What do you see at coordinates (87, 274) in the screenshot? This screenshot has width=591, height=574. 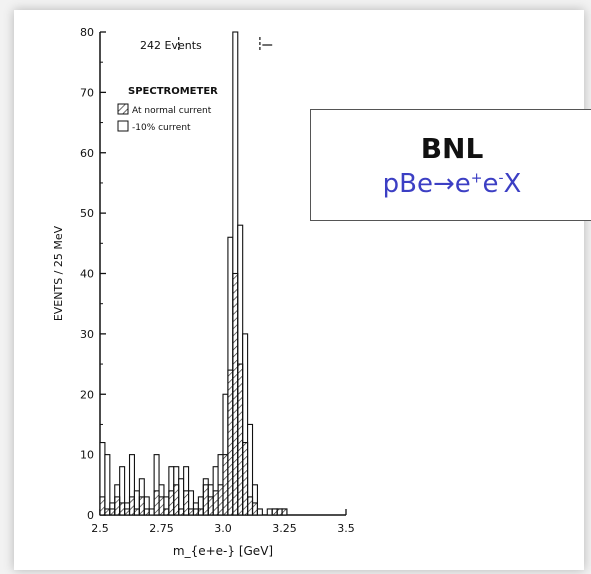 I see `y-tick-label: 40` at bounding box center [87, 274].